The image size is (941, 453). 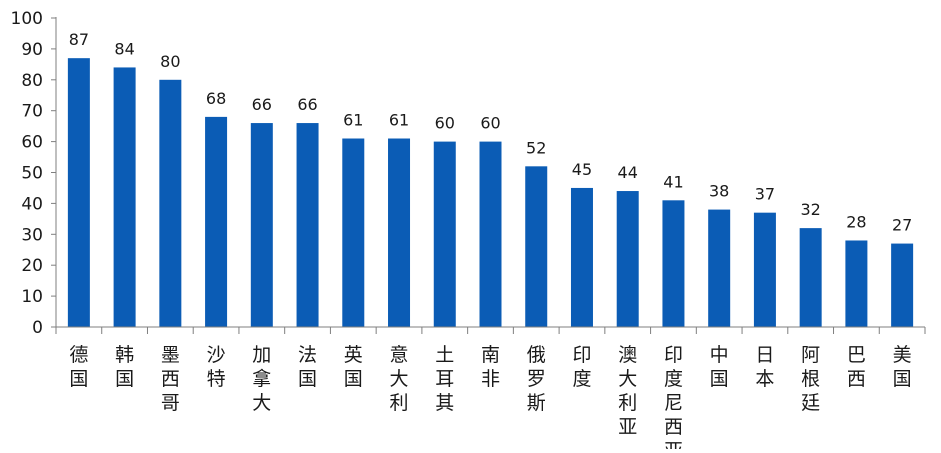 I want to click on data-label: 45, so click(x=582, y=169).